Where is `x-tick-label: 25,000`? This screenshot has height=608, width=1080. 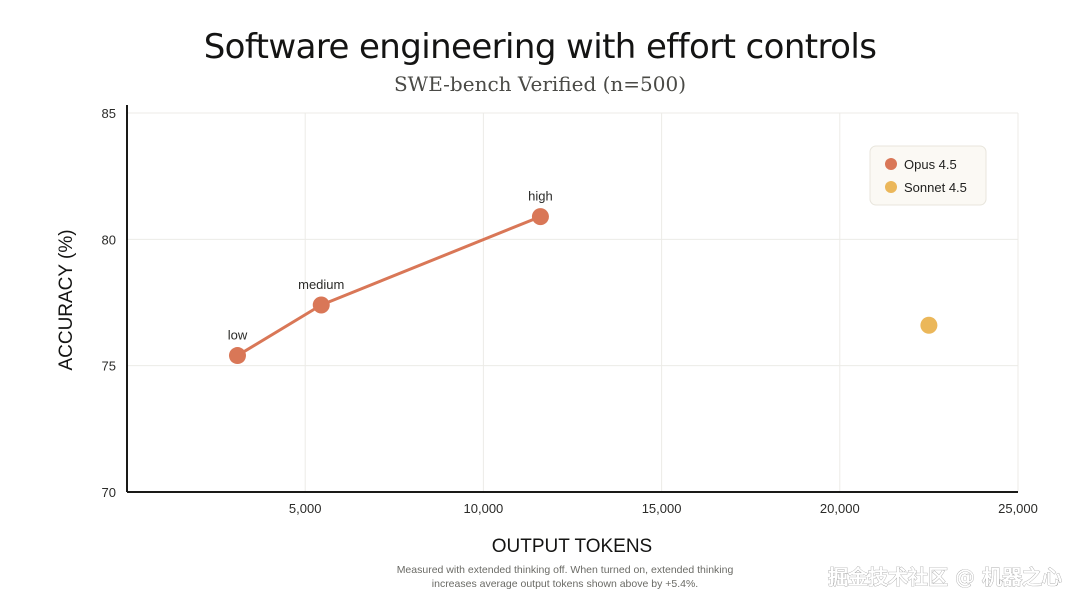 x-tick-label: 25,000 is located at coordinates (1018, 508).